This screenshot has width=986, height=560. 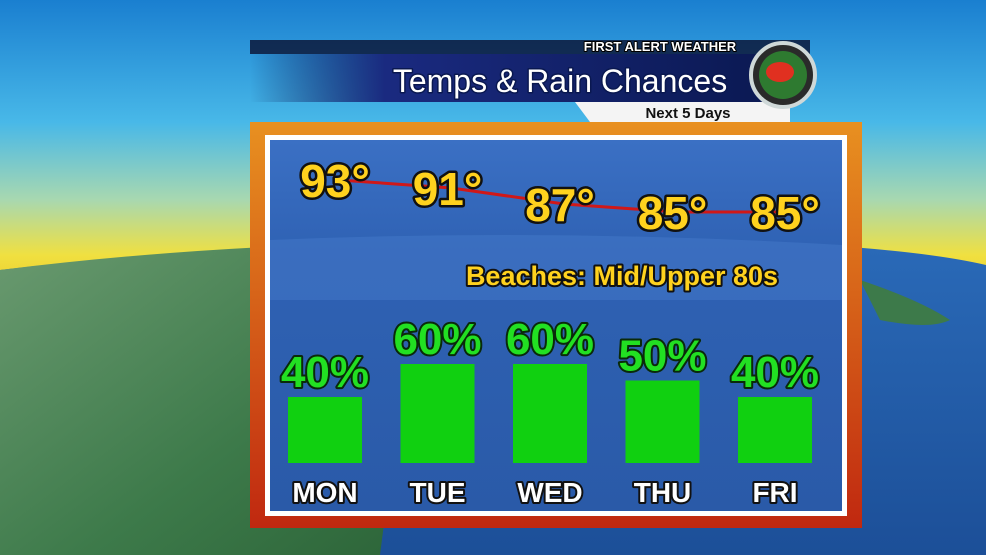 What do you see at coordinates (622, 276) in the screenshot?
I see `annotation: Beaches: Mid/Upper 80s` at bounding box center [622, 276].